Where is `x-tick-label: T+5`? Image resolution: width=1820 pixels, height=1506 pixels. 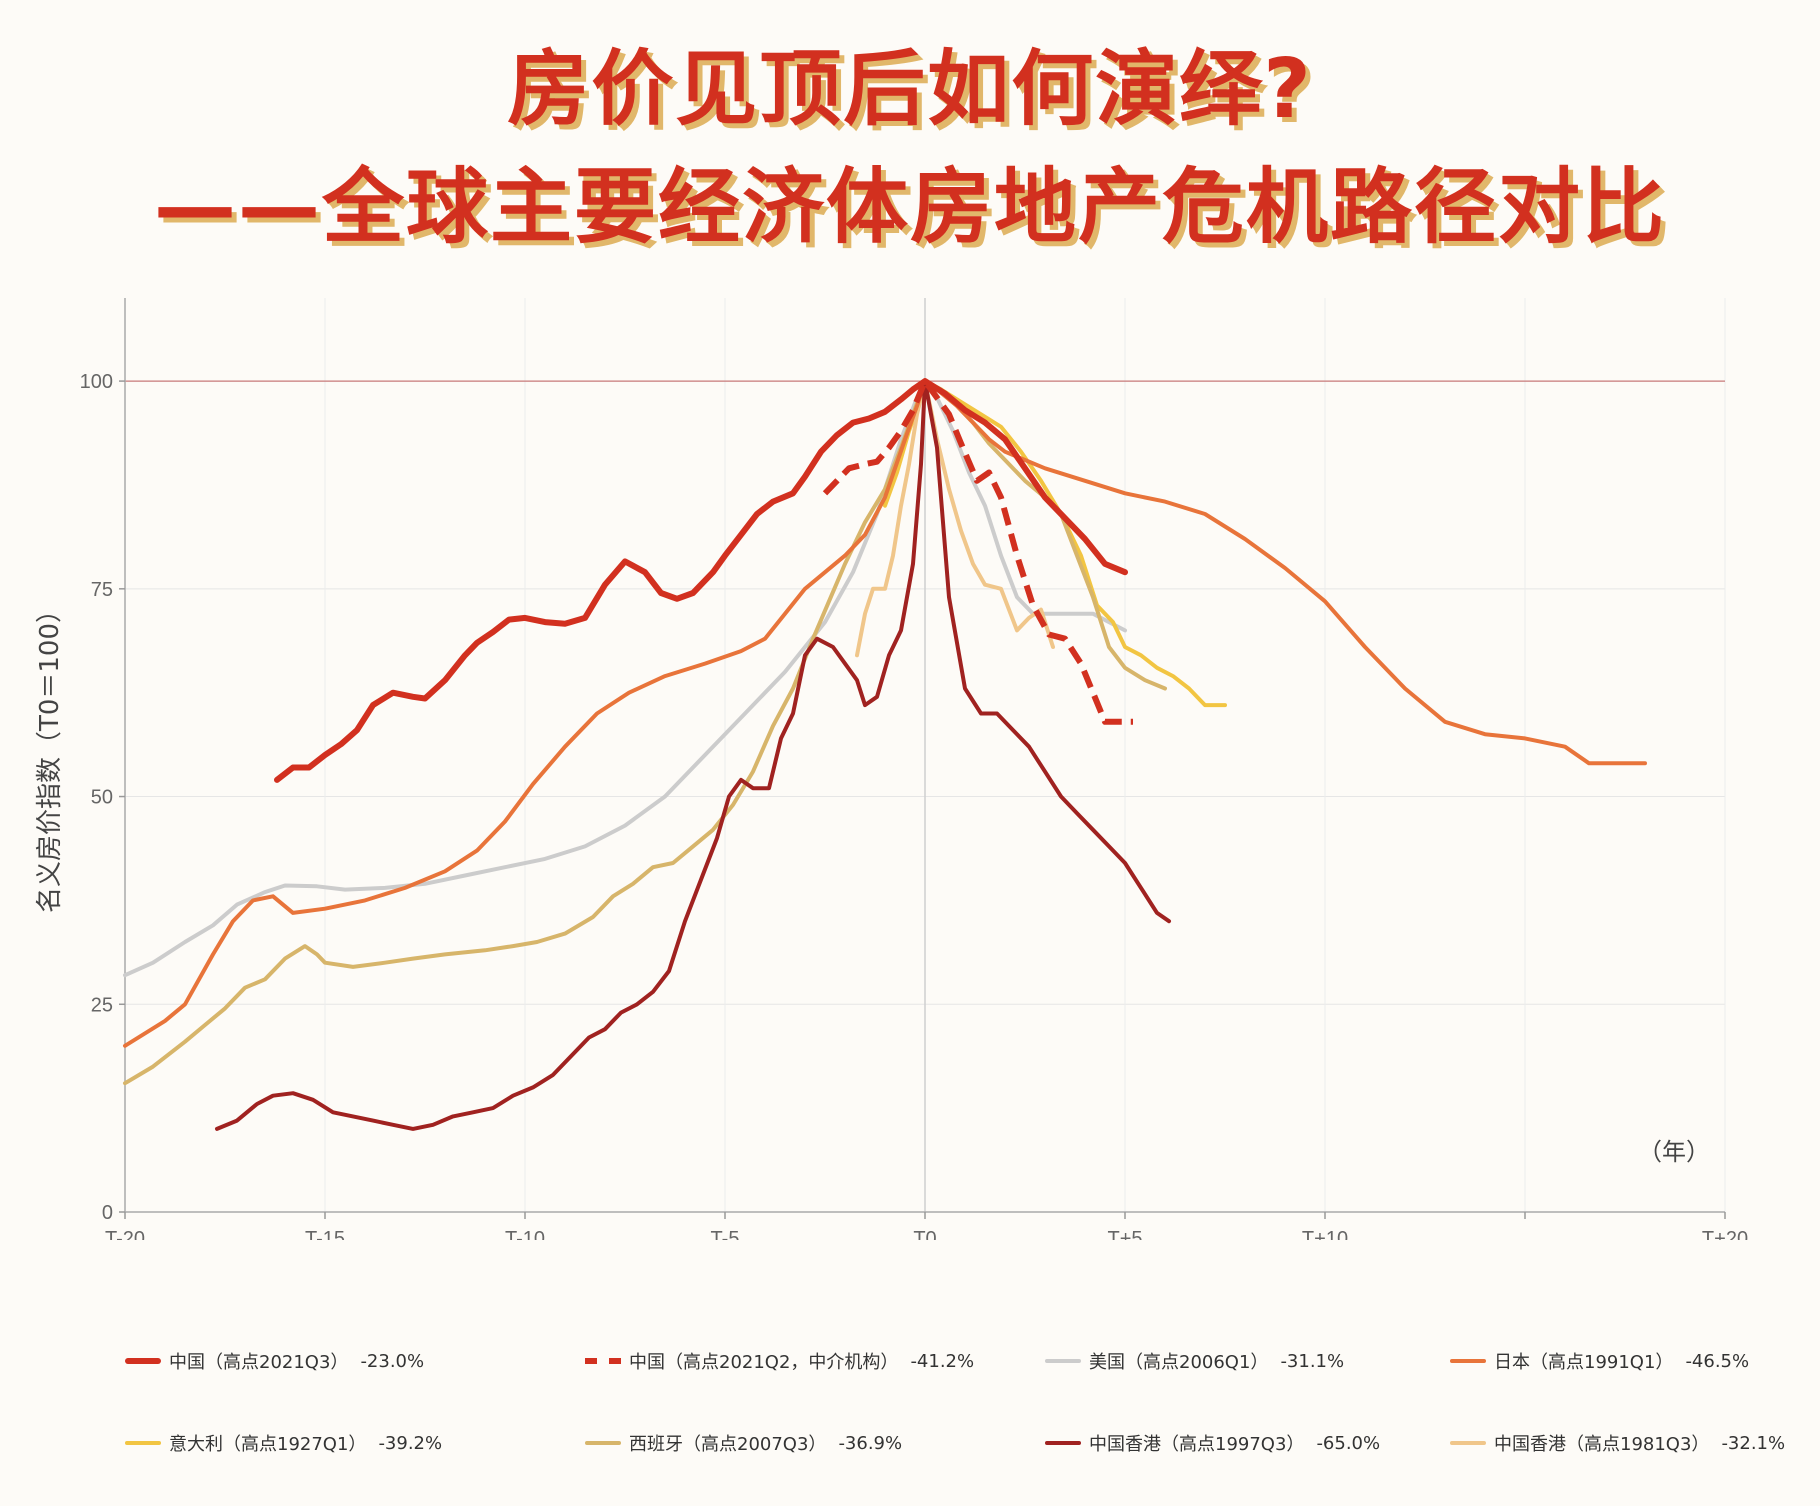 x-tick-label: T+5 is located at coordinates (1124, 1234).